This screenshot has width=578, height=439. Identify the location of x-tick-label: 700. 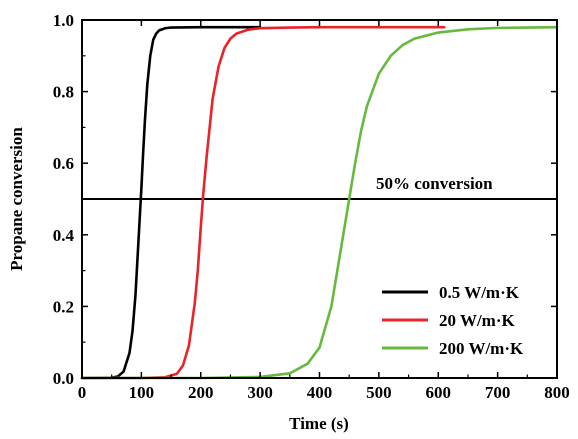
(498, 392).